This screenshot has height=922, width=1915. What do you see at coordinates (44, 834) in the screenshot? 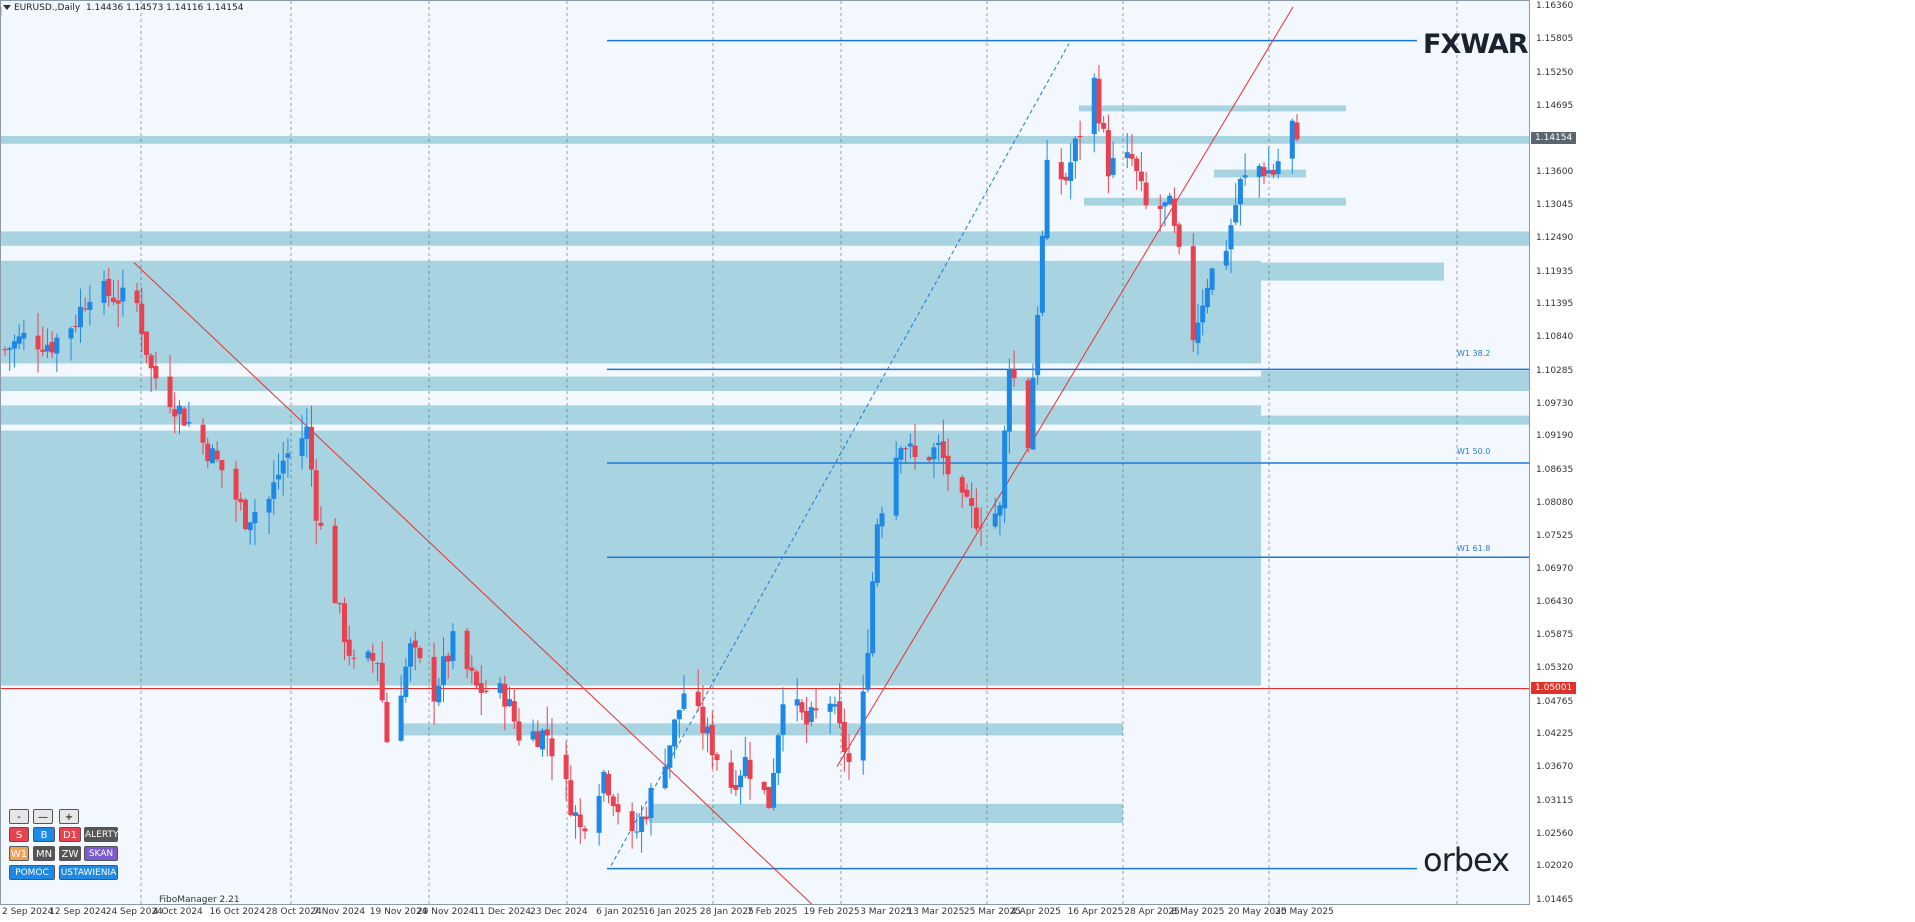
I see `buy-button: B` at bounding box center [44, 834].